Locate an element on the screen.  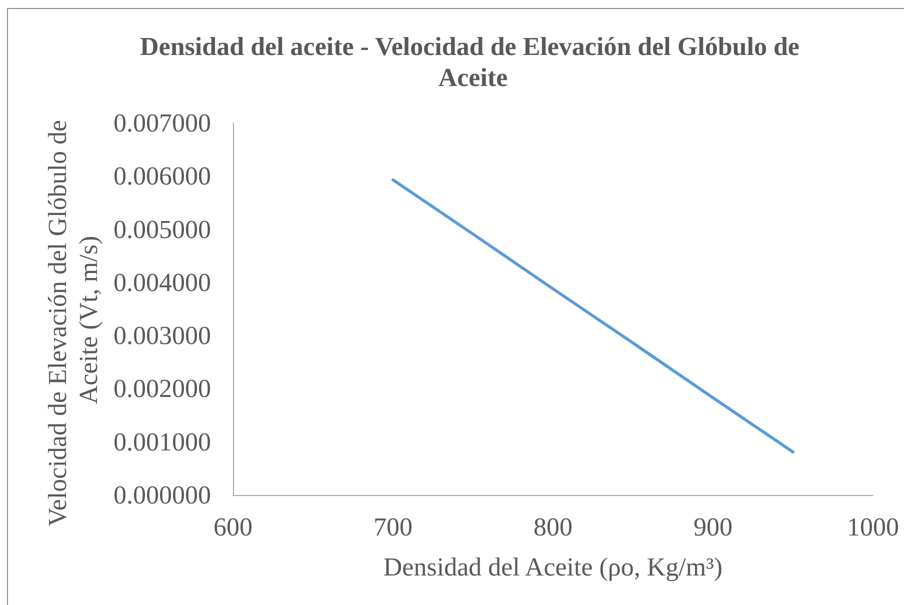
y-tick-label: 0.007000 is located at coordinates (162, 123).